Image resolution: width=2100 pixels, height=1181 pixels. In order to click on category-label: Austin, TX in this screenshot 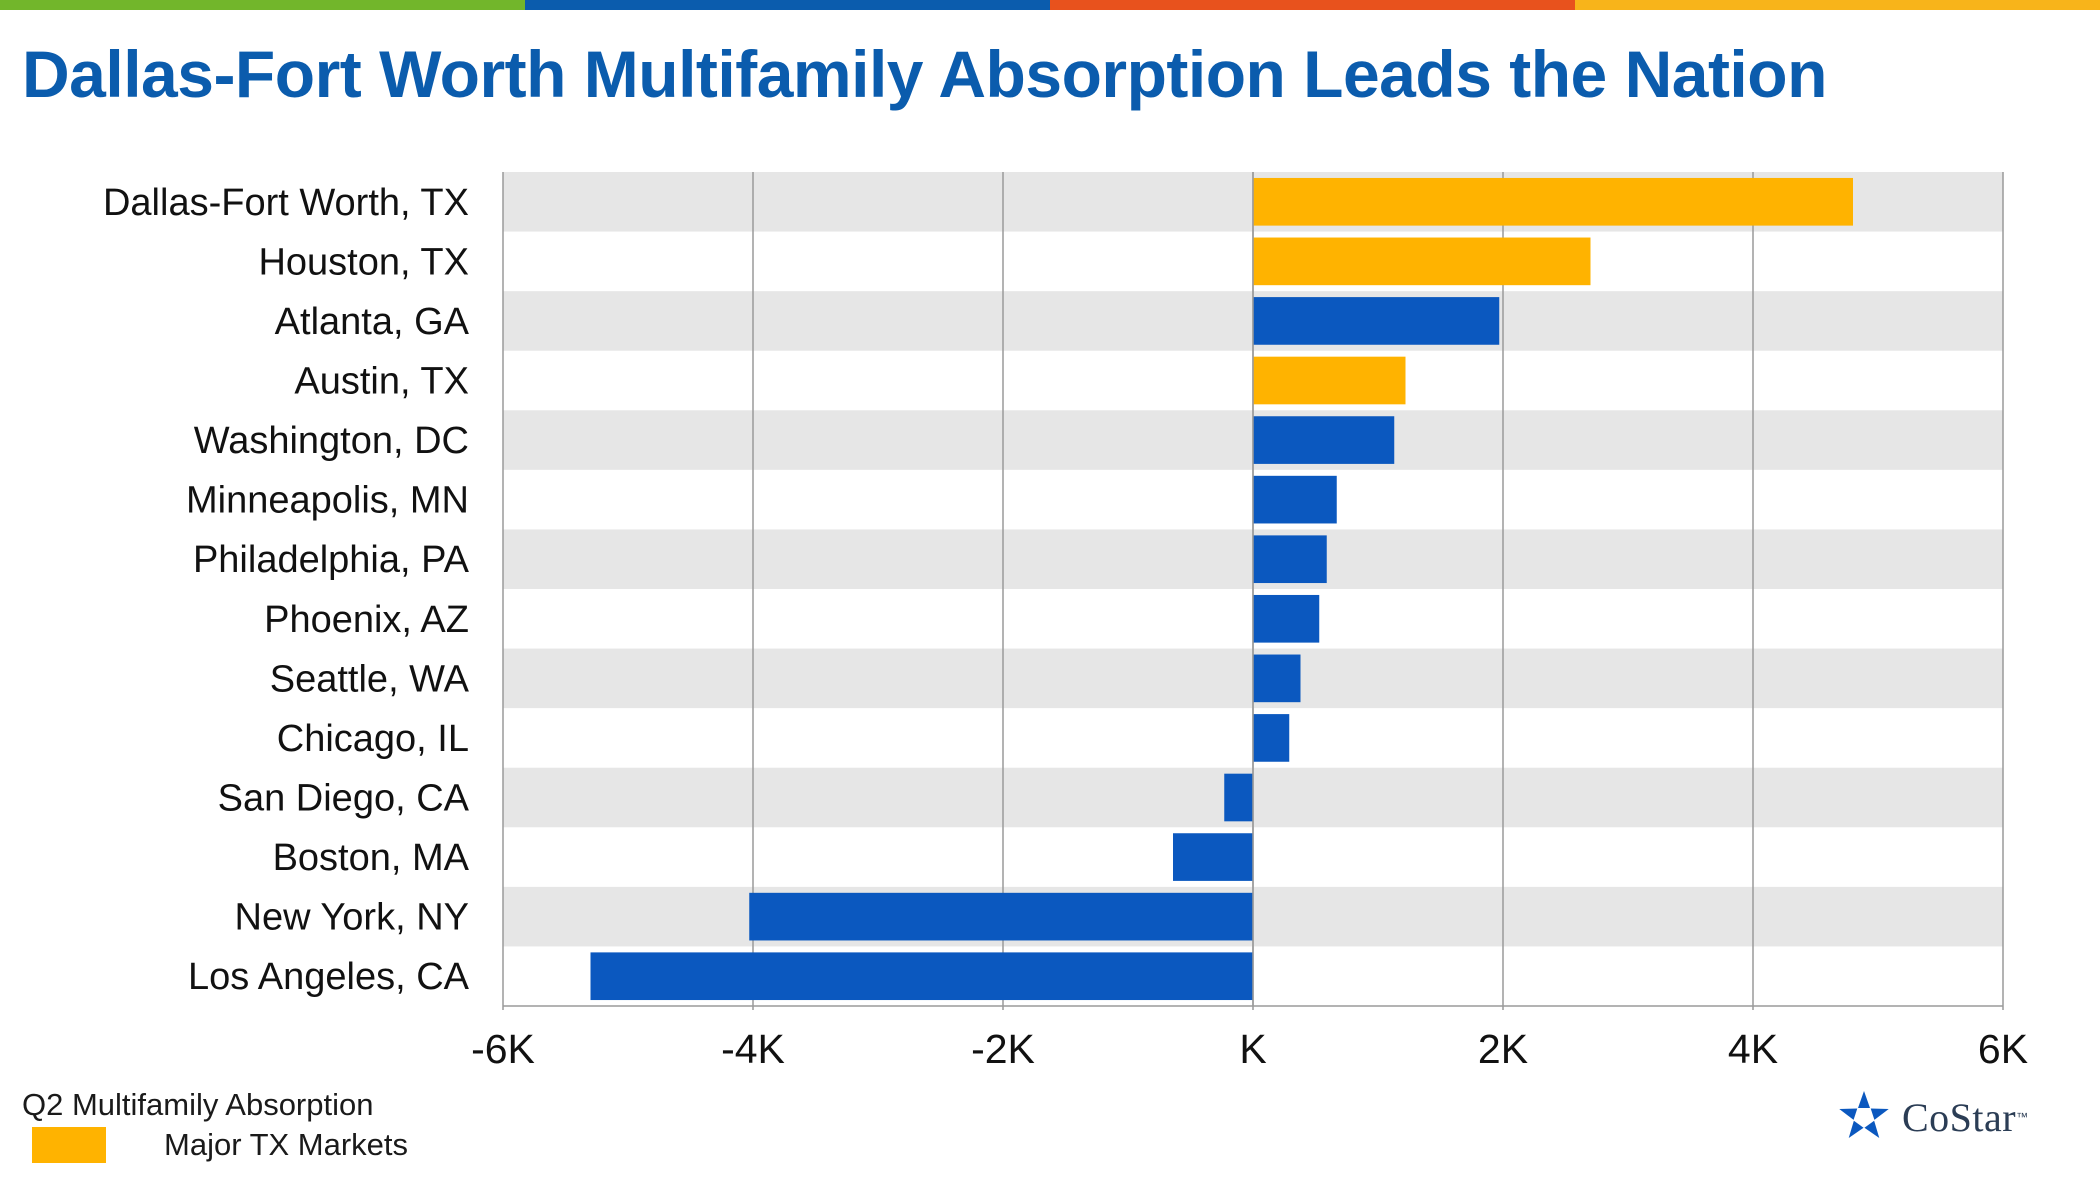, I will do `click(381, 382)`.